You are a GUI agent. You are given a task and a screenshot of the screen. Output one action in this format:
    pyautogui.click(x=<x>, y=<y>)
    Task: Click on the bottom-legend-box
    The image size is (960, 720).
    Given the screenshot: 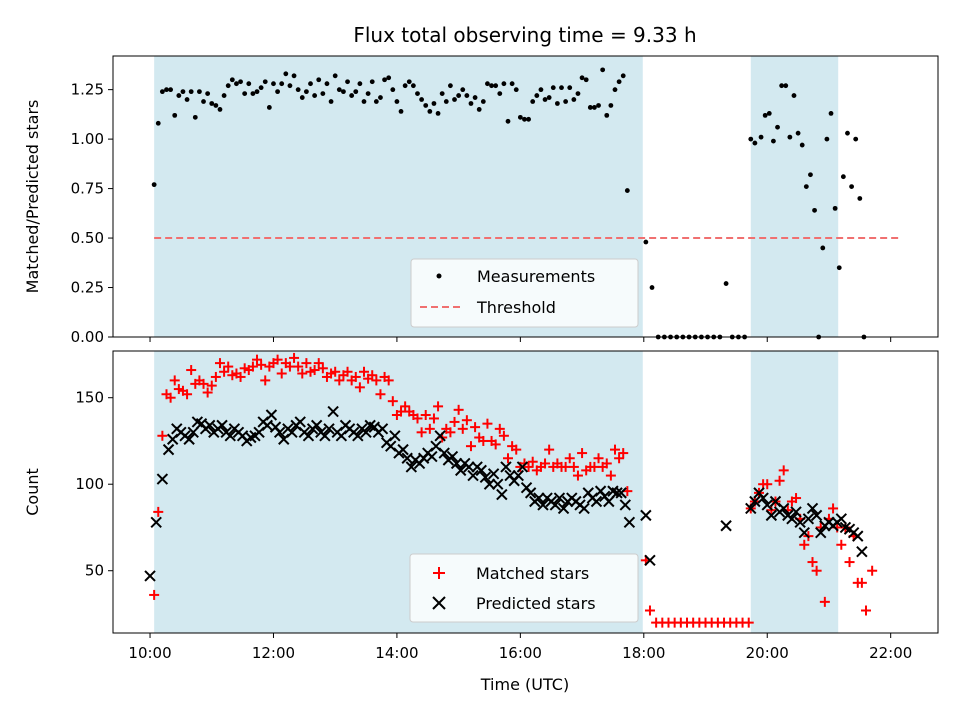 What is the action you would take?
    pyautogui.click(x=524, y=588)
    